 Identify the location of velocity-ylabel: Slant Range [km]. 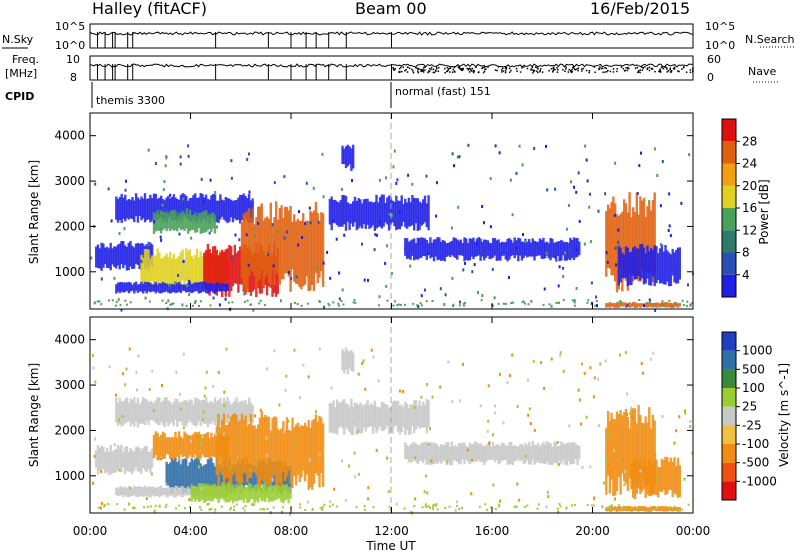
(34, 415).